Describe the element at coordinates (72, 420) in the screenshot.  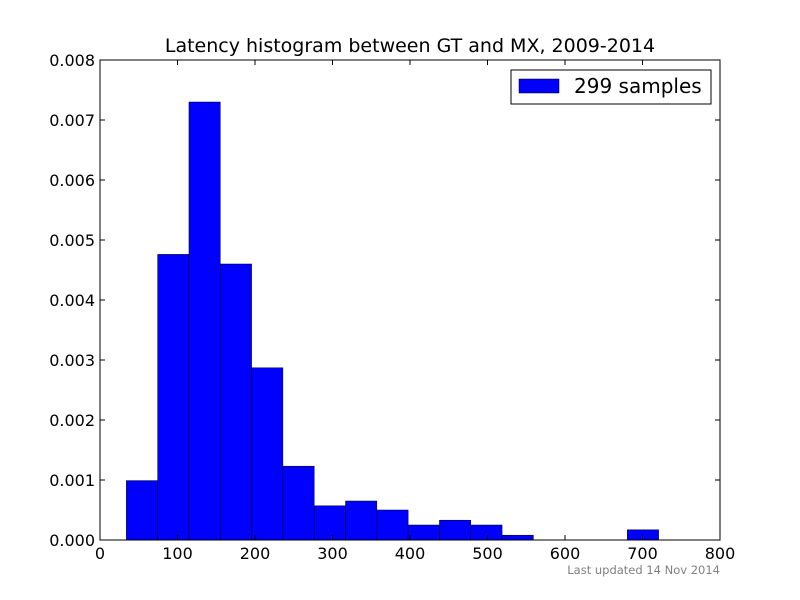
I see `y-tick-label: 0.002` at that location.